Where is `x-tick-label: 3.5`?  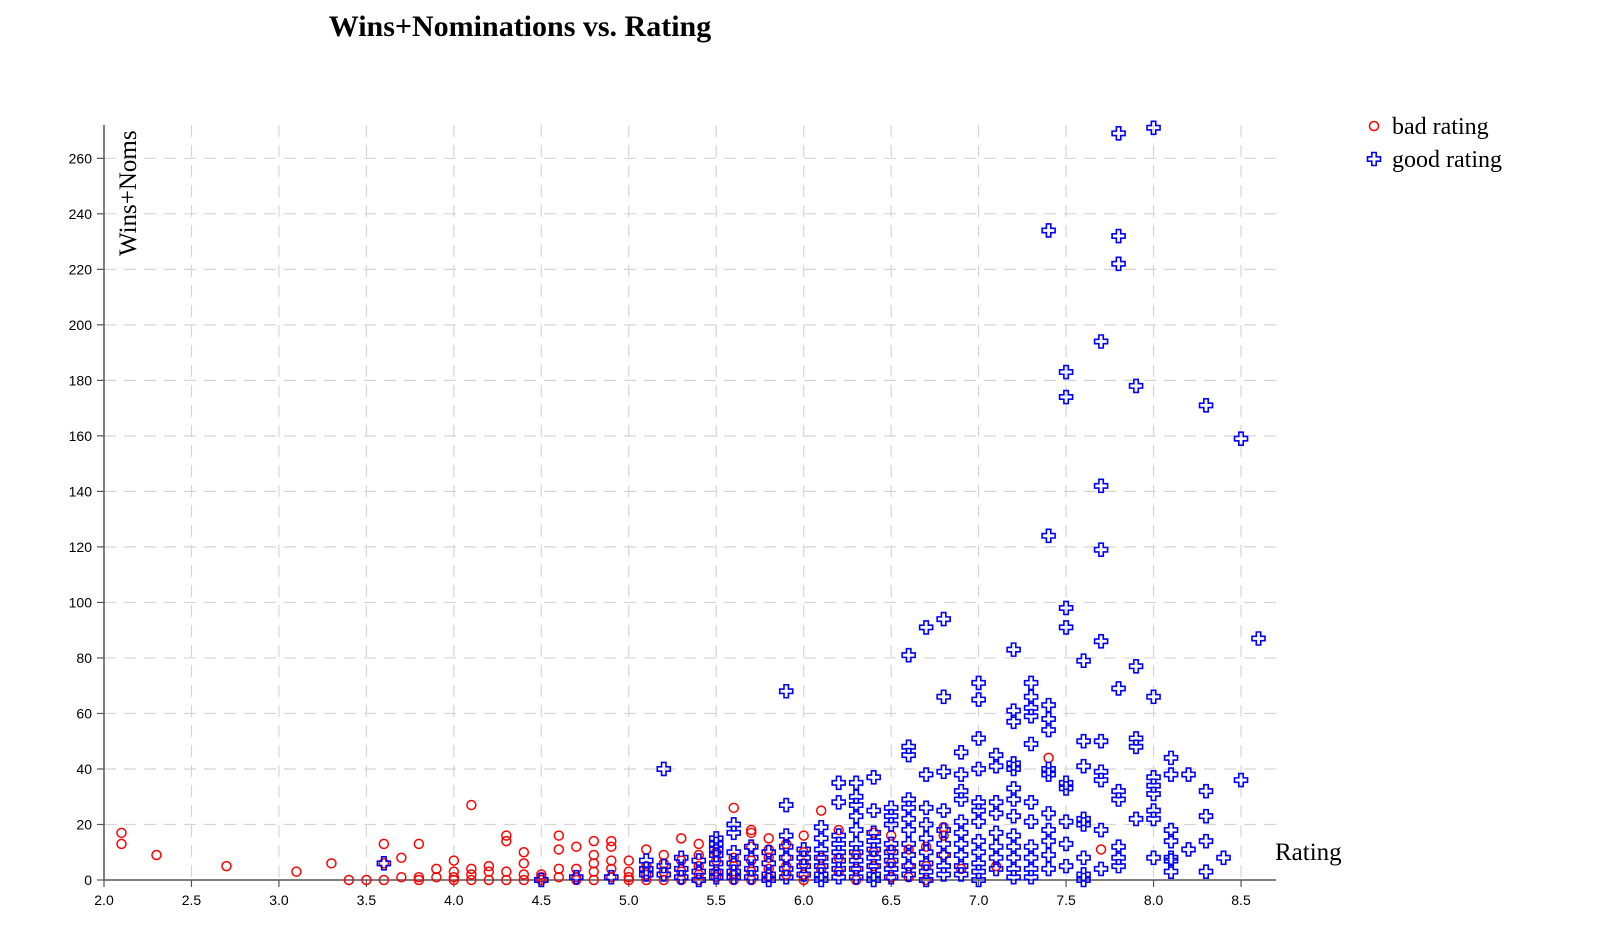 x-tick-label: 3.5 is located at coordinates (367, 900).